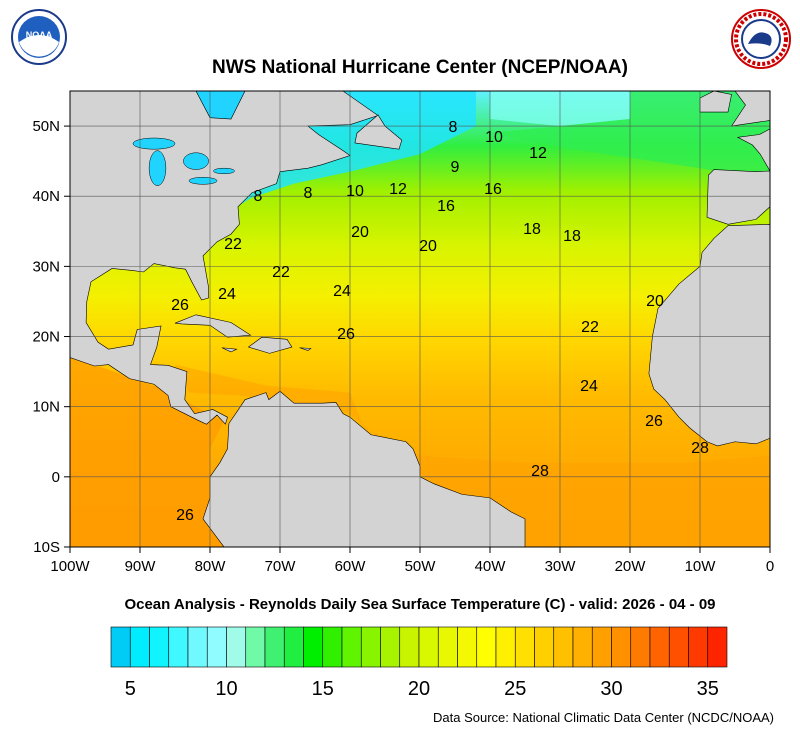  What do you see at coordinates (130, 689) in the screenshot?
I see `colorbar-tick-label: 5` at bounding box center [130, 689].